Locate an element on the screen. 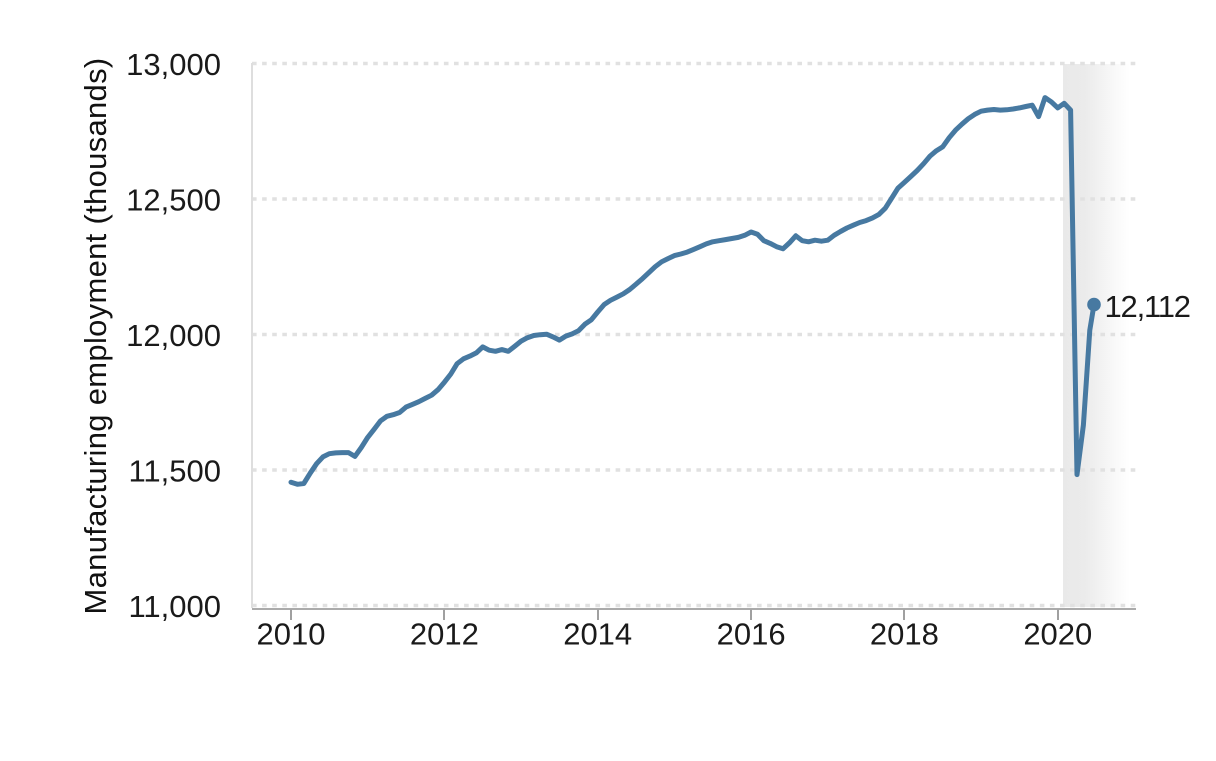 This screenshot has width=1216, height=761. svg-text: 12,000 is located at coordinates (173, 335).